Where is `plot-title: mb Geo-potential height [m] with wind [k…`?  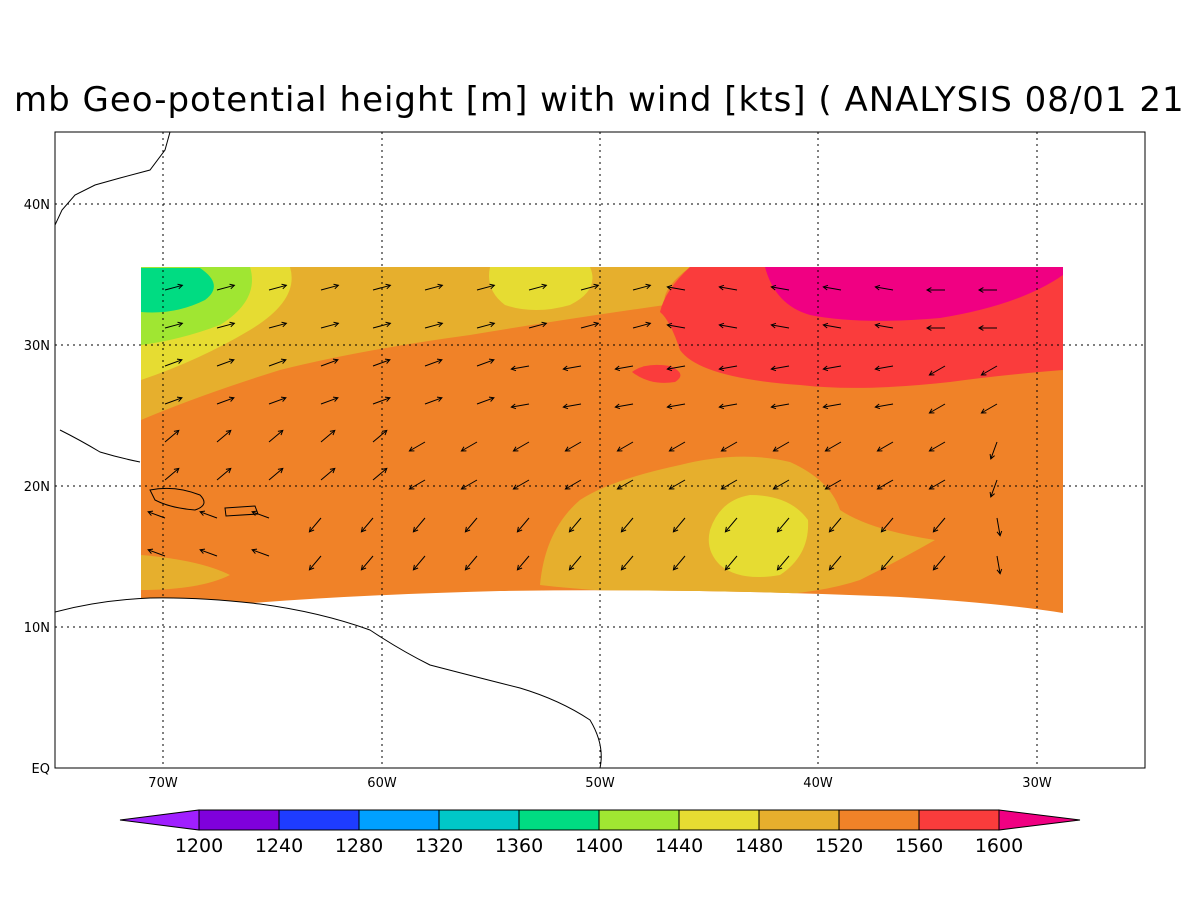
plot-title: mb Geo-potential height [m] with wind [k… is located at coordinates (599, 100).